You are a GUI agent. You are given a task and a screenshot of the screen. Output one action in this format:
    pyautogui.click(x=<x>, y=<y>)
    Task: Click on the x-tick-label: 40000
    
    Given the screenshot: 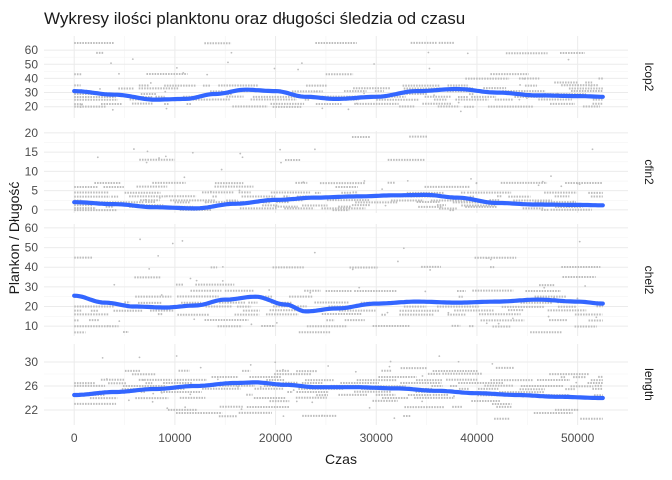 What is the action you would take?
    pyautogui.click(x=477, y=438)
    